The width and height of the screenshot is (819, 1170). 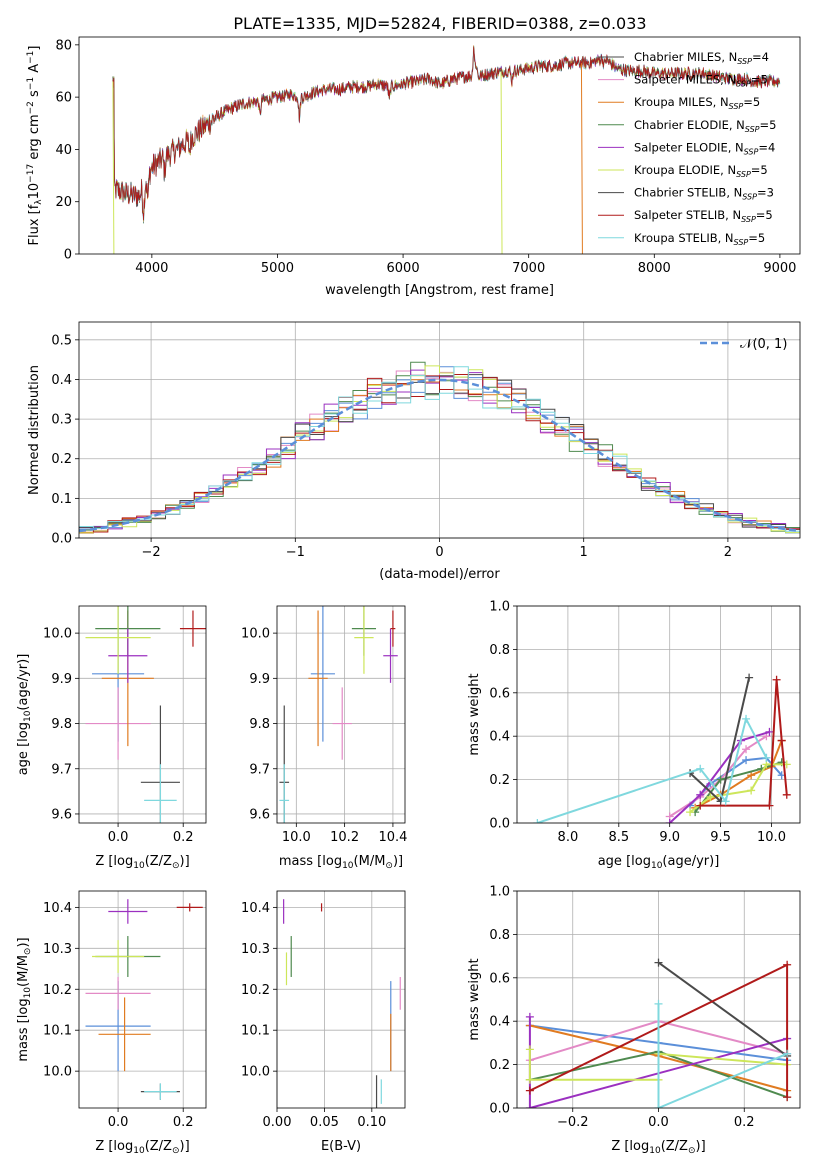 I want to click on age_vs_Z-ylabel: age [log10(age/yr)], so click(x=24, y=715).